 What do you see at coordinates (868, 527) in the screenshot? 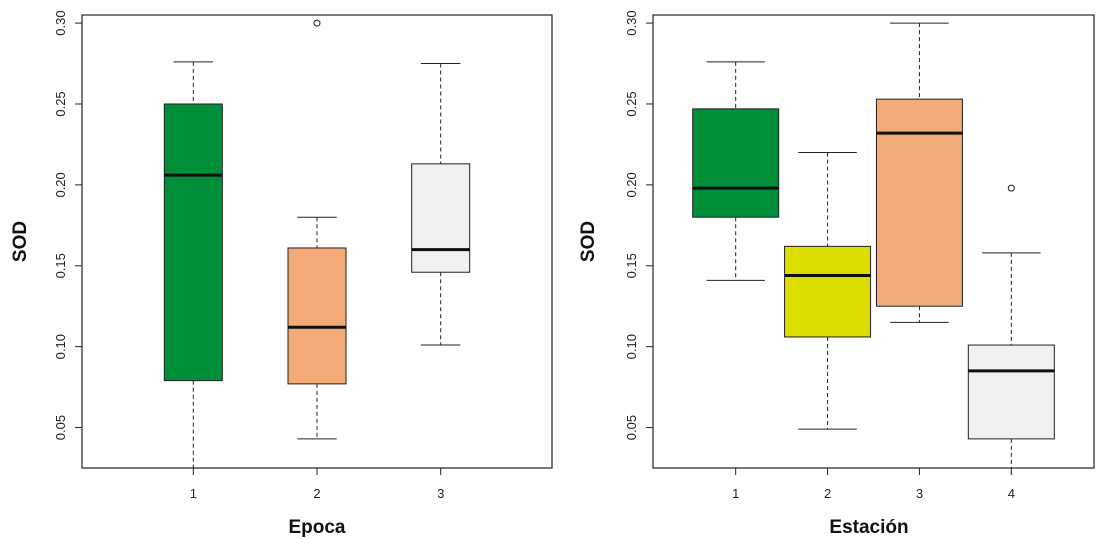
I see `x-axis-title: Estación` at bounding box center [868, 527].